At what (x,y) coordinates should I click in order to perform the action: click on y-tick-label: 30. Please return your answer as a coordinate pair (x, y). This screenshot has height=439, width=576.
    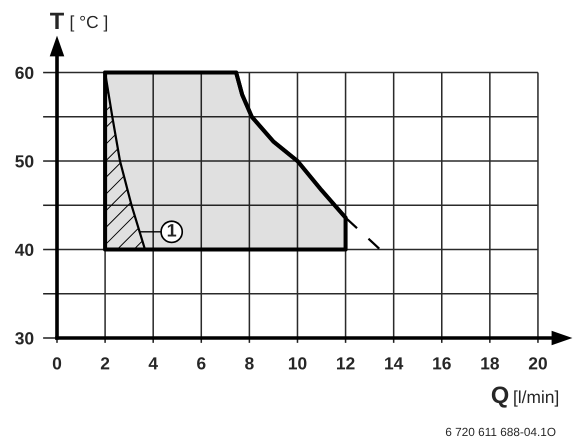
    Looking at the image, I should click on (24, 338).